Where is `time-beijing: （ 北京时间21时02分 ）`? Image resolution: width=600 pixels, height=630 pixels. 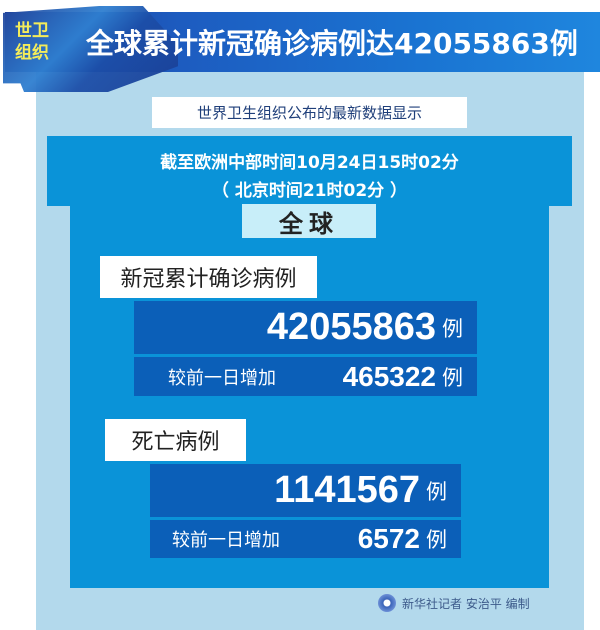
time-beijing: （ 北京时间21时02分 ） is located at coordinates (309, 191).